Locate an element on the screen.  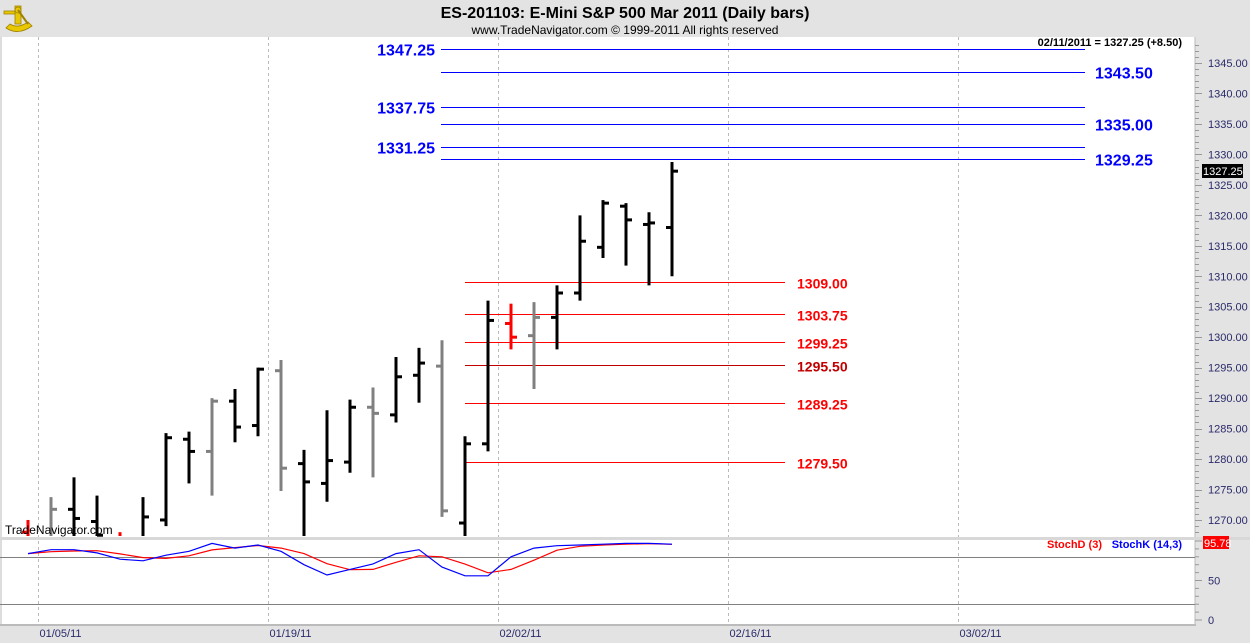
date-axis: 01/05/11 01/19/11 02/02/11 02/16/11 03/02/11 is located at coordinates (521, 634).